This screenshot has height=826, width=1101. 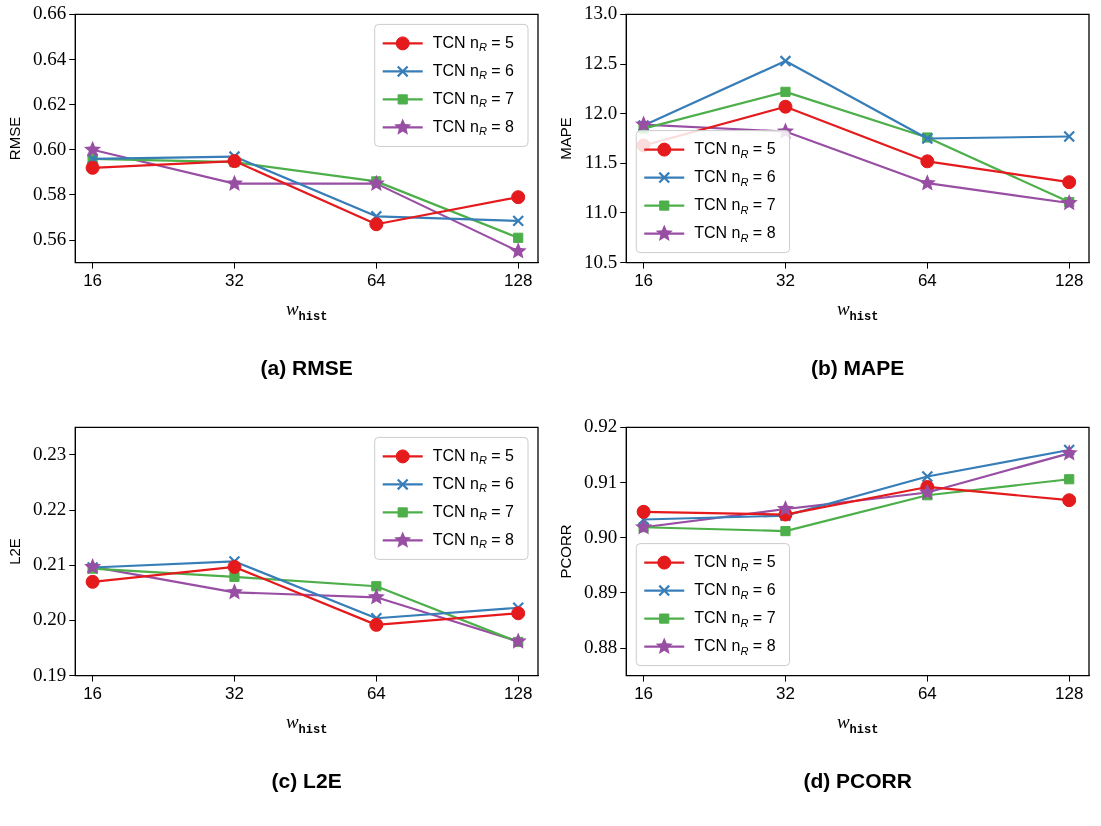 What do you see at coordinates (50, 453) in the screenshot?
I see `y-tick-label: 0.23` at bounding box center [50, 453].